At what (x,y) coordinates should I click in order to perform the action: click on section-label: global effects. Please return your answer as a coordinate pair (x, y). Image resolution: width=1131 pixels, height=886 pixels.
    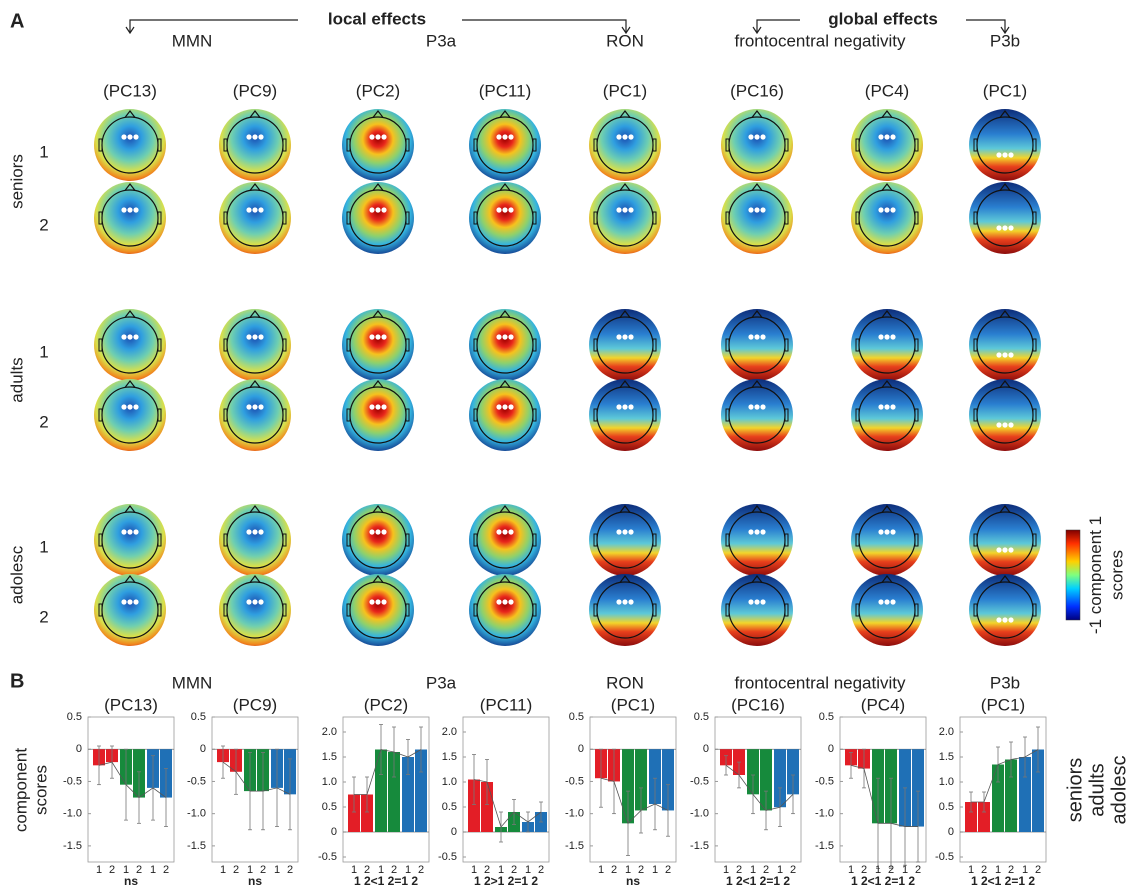
    Looking at the image, I should click on (883, 18).